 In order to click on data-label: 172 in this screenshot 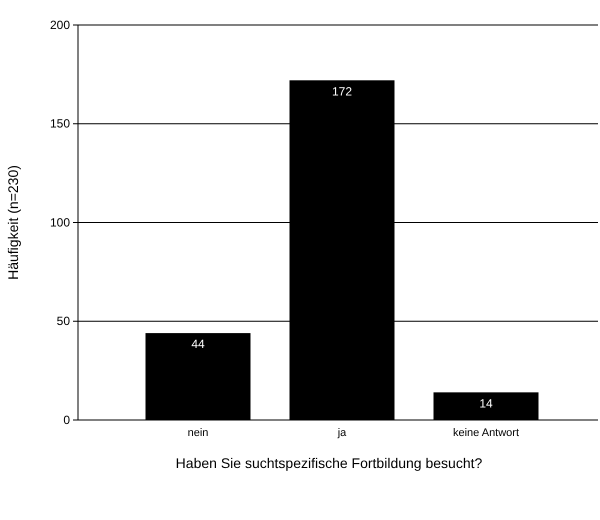, I will do `click(342, 91)`.